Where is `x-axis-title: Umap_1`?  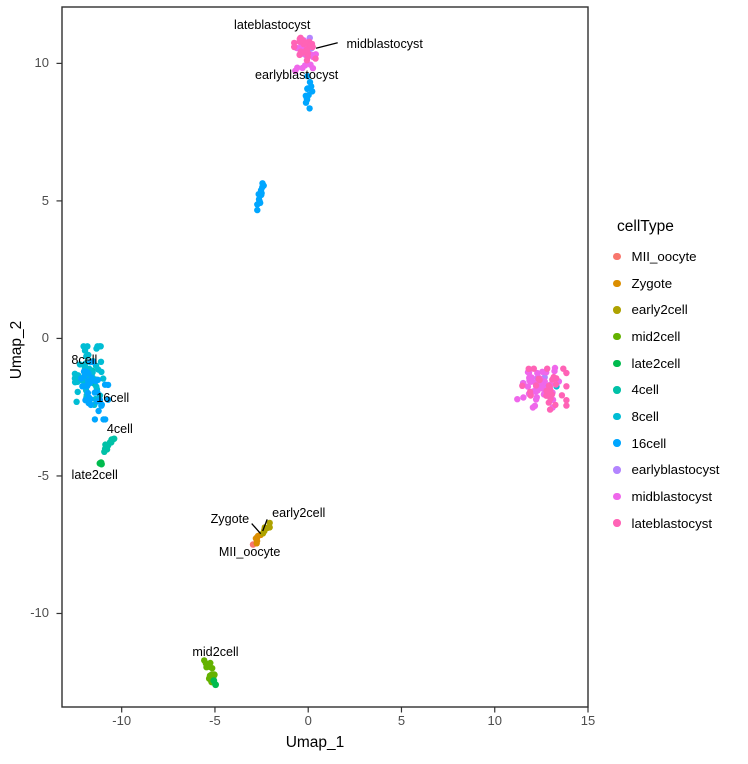 x-axis-title: Umap_1 is located at coordinates (315, 742).